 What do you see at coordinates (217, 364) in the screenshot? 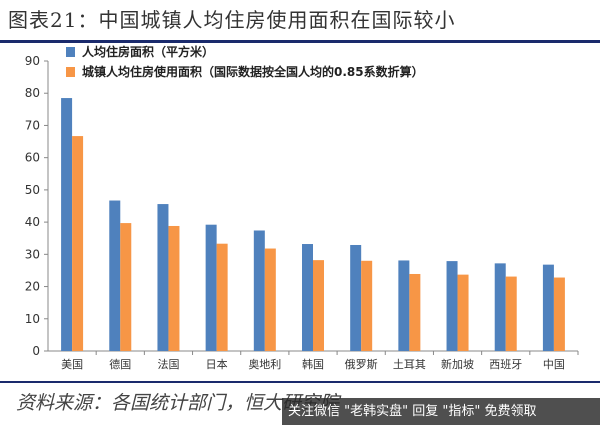
I see `x-category-label: 日本` at bounding box center [217, 364].